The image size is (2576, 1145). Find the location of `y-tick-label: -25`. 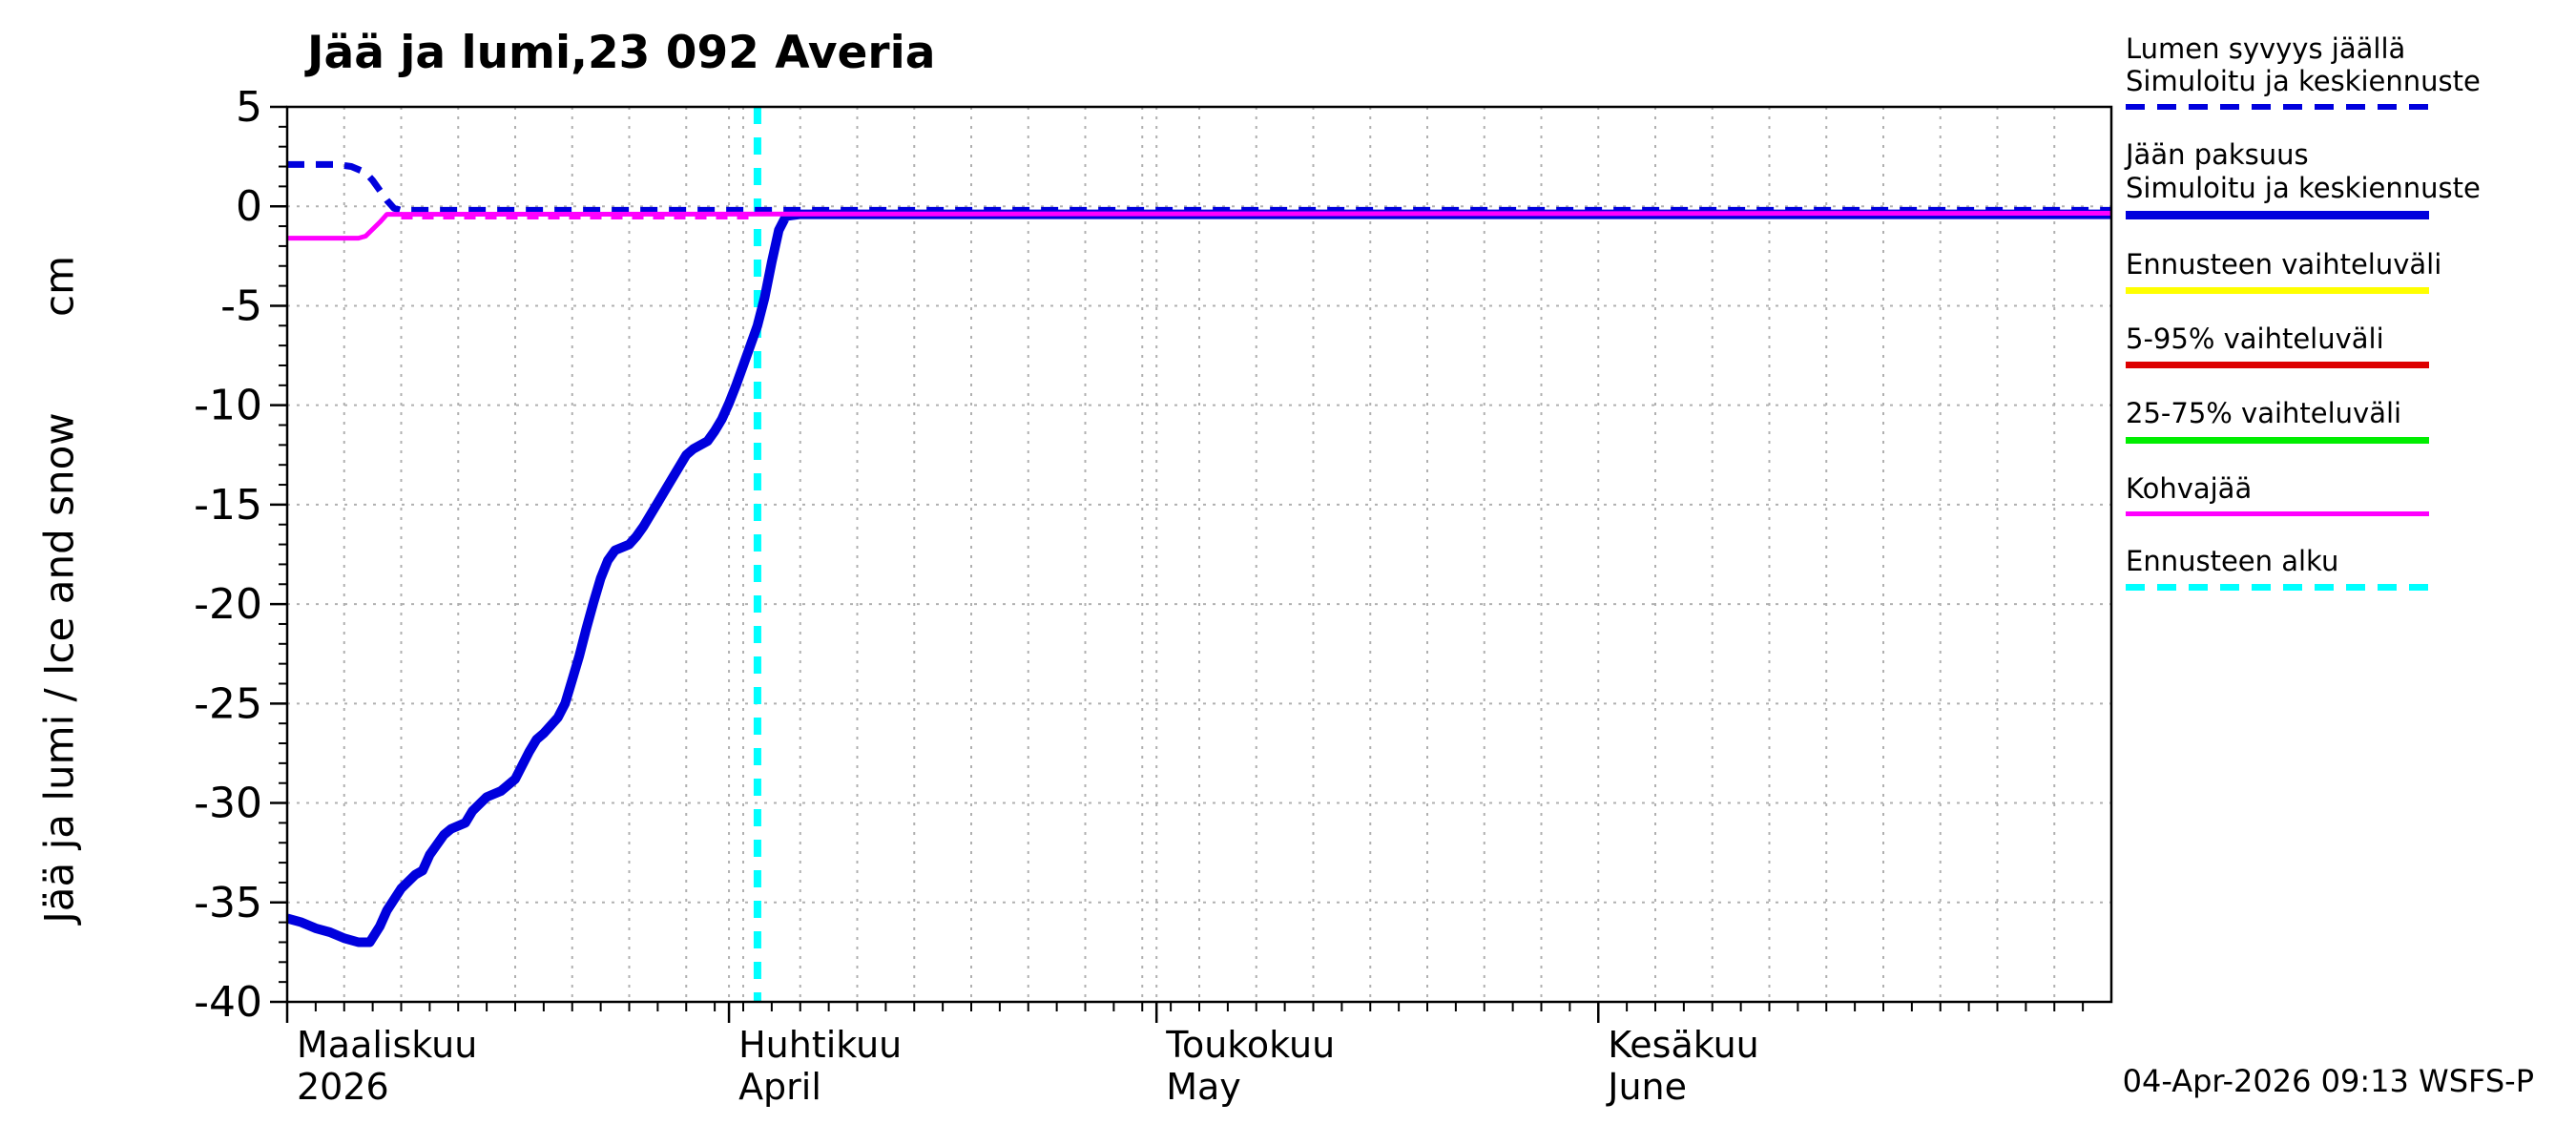

y-tick-label: -25 is located at coordinates (228, 704).